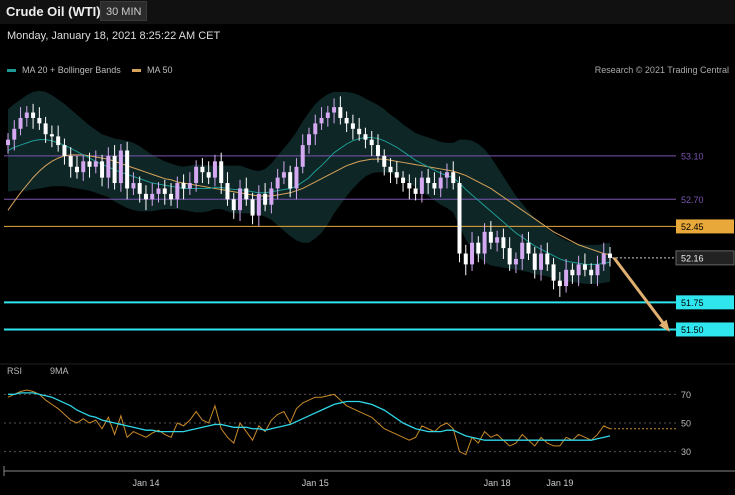 This screenshot has width=735, height=495. I want to click on timeframe-button: 30 MIN, so click(124, 11).